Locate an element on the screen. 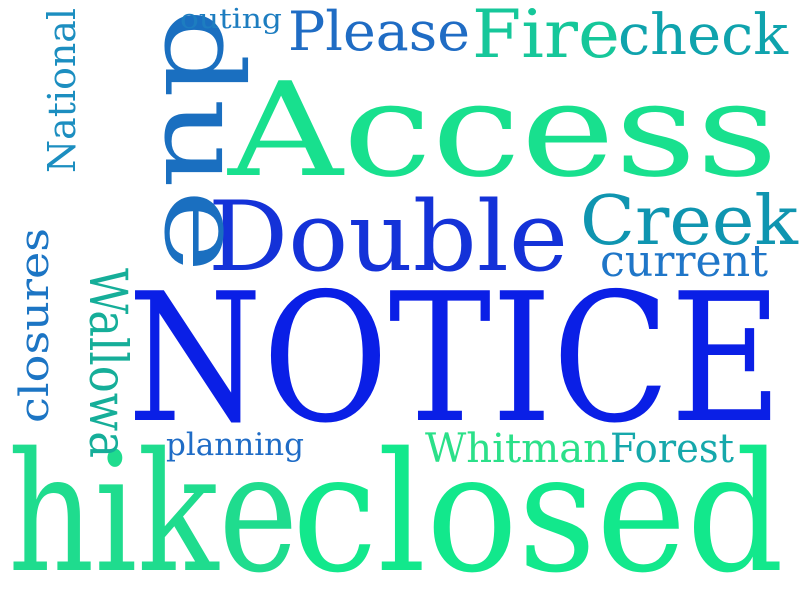 Image resolution: width=800 pixels, height=600 pixels. word-planning: planning is located at coordinates (235, 445).